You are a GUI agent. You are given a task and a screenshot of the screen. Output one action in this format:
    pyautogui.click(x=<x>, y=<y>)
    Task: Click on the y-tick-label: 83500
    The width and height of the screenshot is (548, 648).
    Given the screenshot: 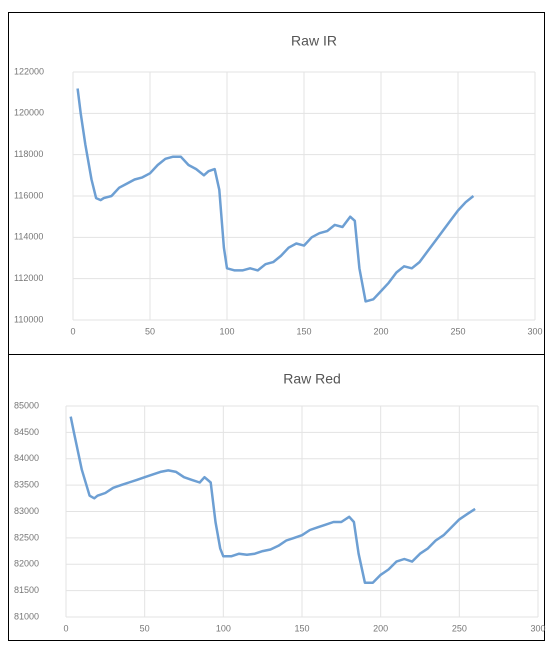 What is the action you would take?
    pyautogui.click(x=26, y=485)
    